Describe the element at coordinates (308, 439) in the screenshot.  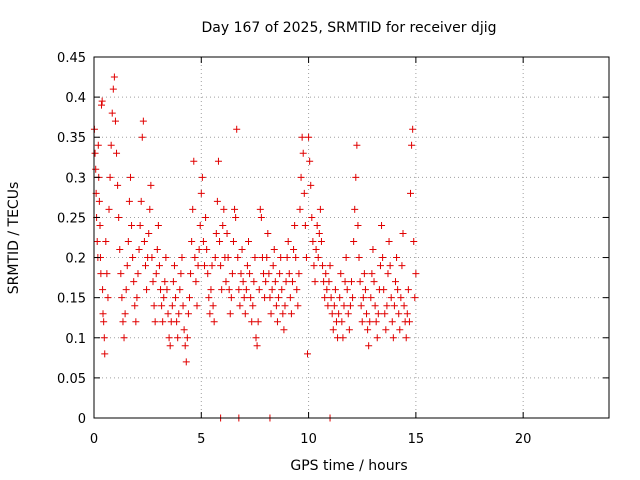
I see `x-tick-label: 10` at that location.